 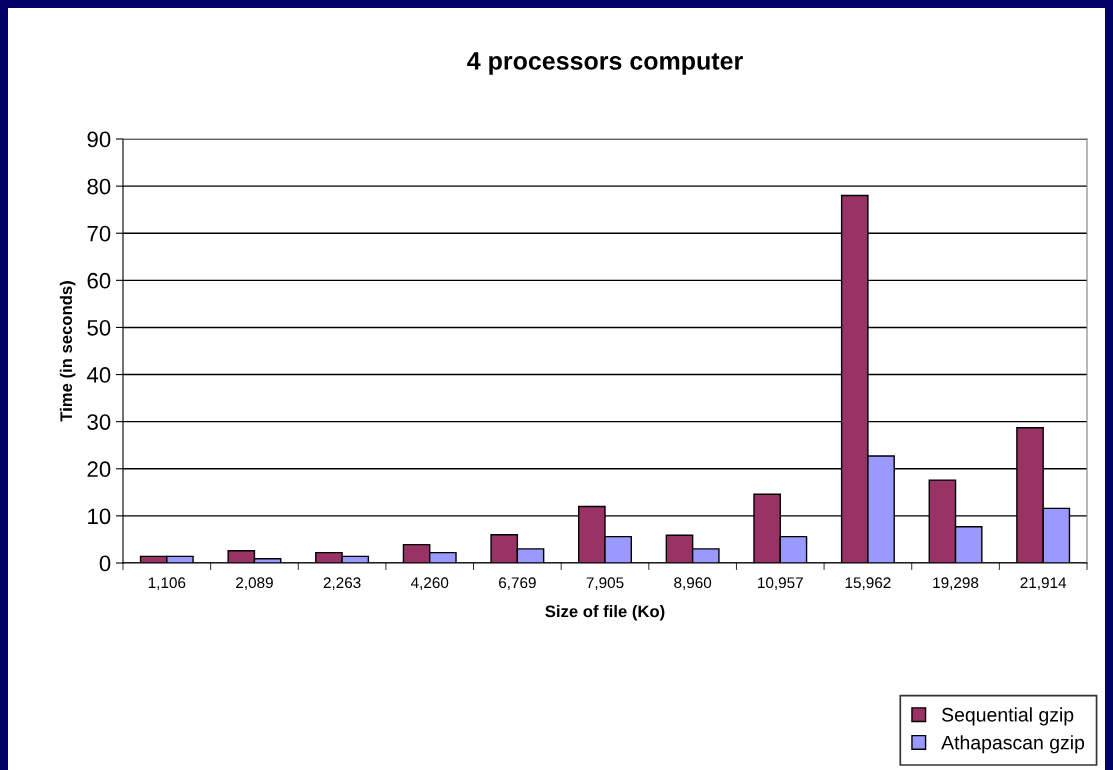 I want to click on x-tick-label: 15,962, so click(x=868, y=583).